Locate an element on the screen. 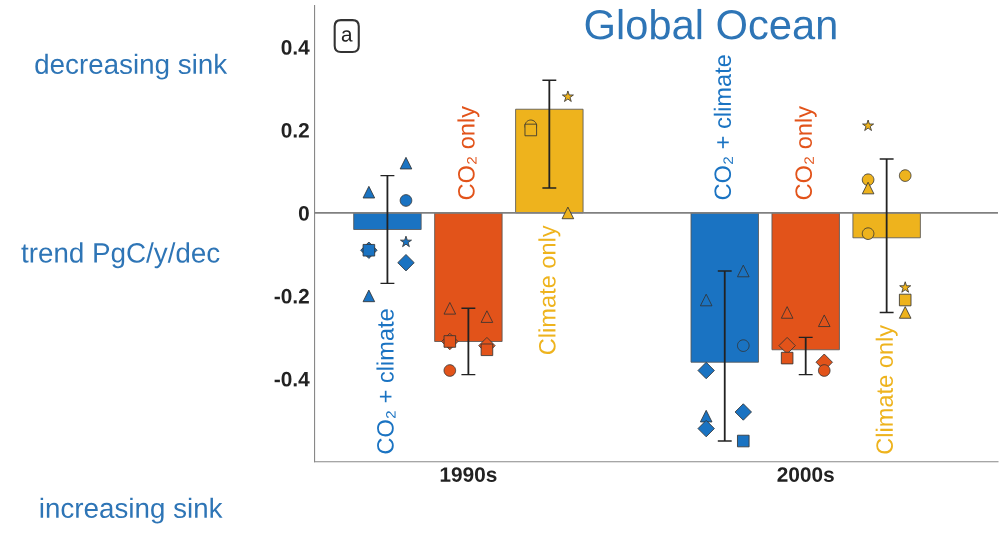 The height and width of the screenshot is (555, 1005). y-tick-label: 0 is located at coordinates (303, 213).